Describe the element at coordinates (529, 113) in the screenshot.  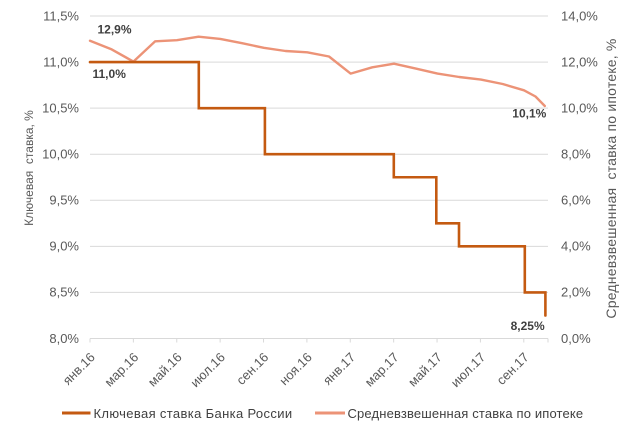
I see `svg-text: 10,1%` at that location.